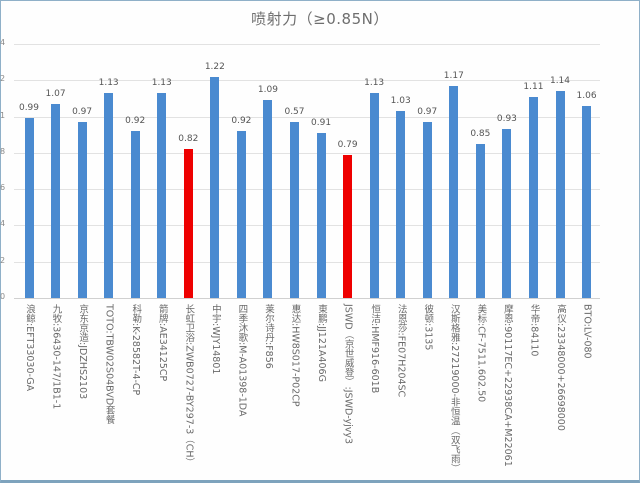 This screenshot has width=640, height=483. What do you see at coordinates (481, 353) in the screenshot?
I see `x-category-label: 美标:CF-7511.602.50` at bounding box center [481, 353].